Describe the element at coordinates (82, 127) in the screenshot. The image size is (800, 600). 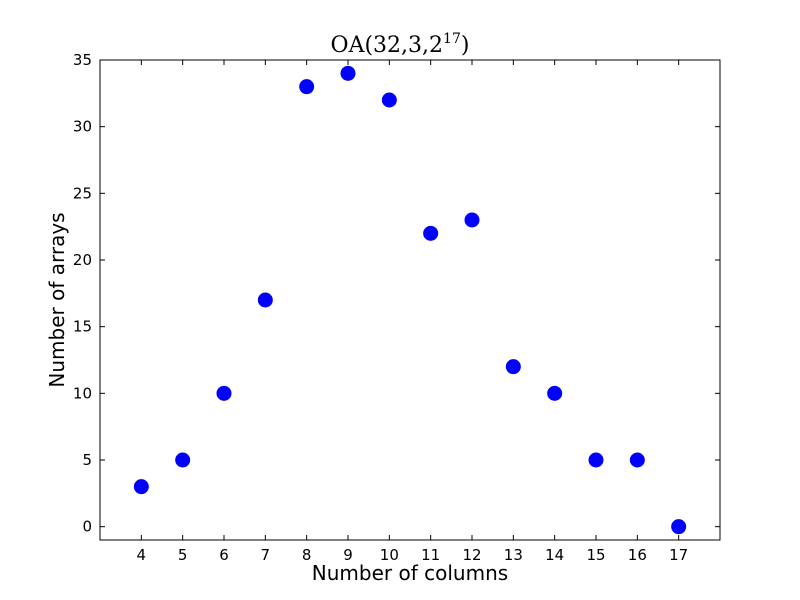
I see `y-tick-label: 30` at that location.